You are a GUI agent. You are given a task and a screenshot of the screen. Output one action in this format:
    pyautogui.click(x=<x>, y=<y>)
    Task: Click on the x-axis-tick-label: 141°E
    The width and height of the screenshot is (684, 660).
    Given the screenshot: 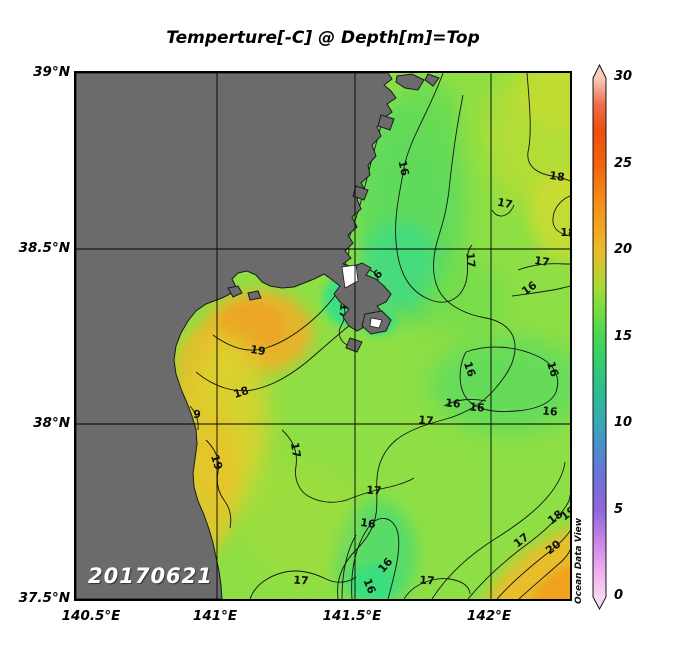 What is the action you would take?
    pyautogui.click(x=215, y=616)
    